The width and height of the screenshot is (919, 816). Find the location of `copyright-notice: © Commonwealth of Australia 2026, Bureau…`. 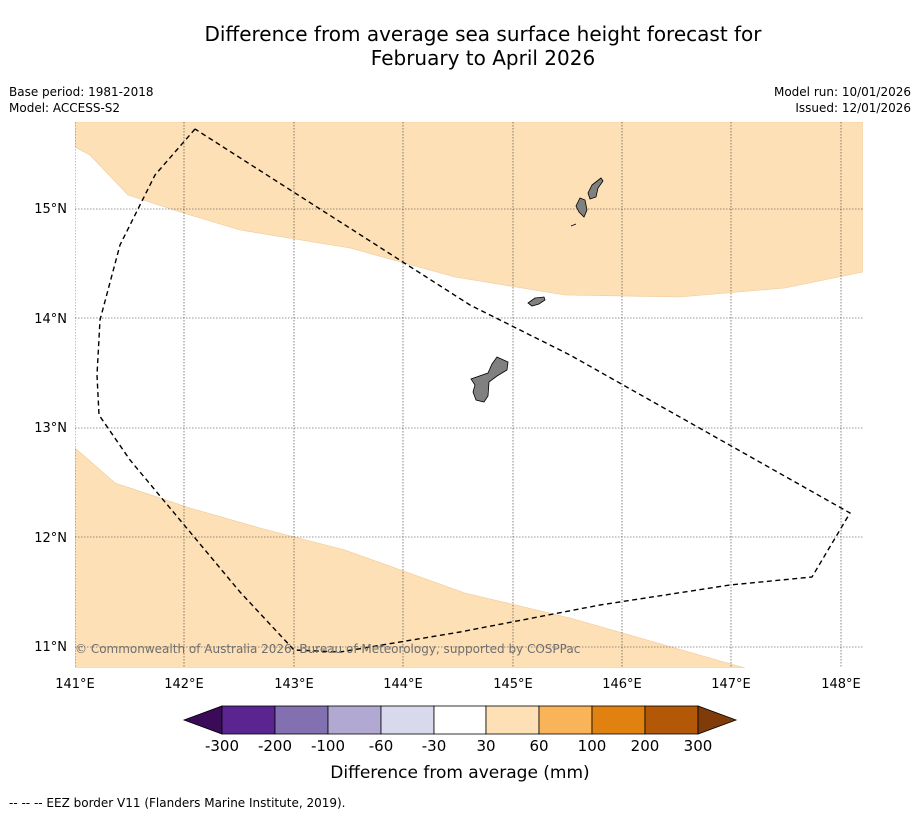

copyright-notice: © Commonwealth of Australia 2026, Bureau… is located at coordinates (327, 649).